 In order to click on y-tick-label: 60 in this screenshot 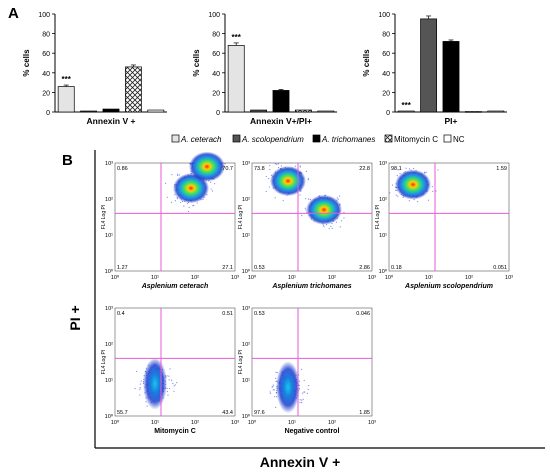, I will do `click(216, 54)`.